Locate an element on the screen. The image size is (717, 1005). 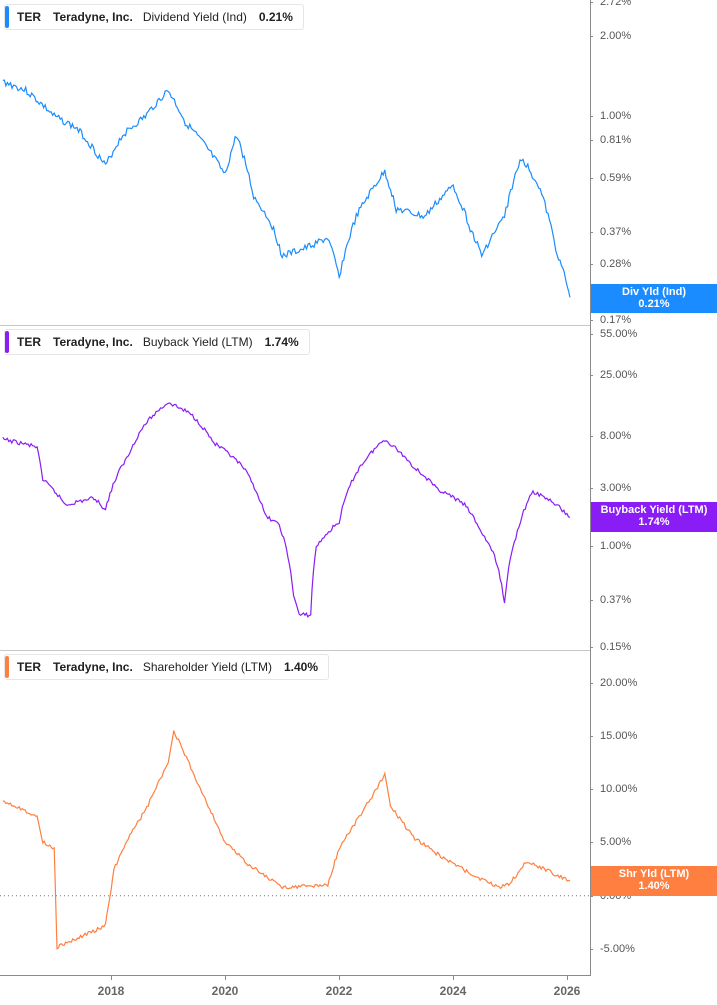
y-tick-label: 2.72% is located at coordinates (616, 4).